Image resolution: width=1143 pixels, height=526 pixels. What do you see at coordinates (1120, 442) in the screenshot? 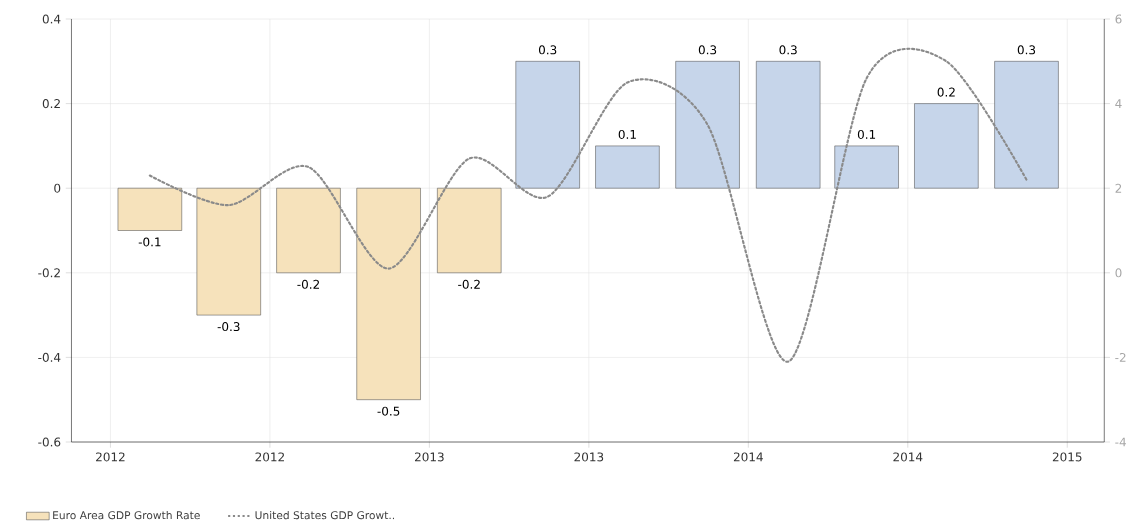
I see `y2-tick-label: -4` at bounding box center [1120, 442].